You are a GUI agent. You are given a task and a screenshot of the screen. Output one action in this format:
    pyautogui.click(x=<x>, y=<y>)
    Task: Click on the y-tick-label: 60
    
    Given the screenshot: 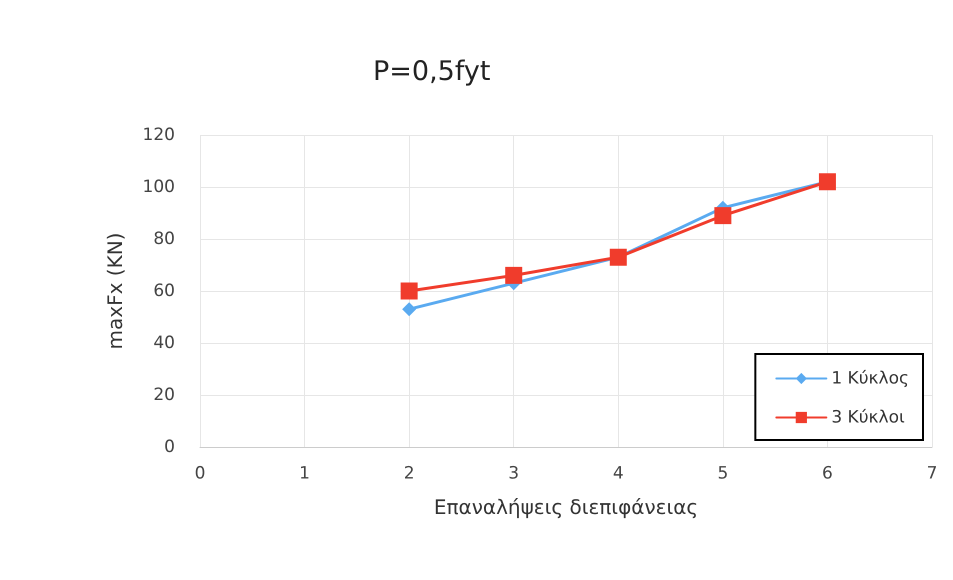 What is the action you would take?
    pyautogui.click(x=164, y=291)
    